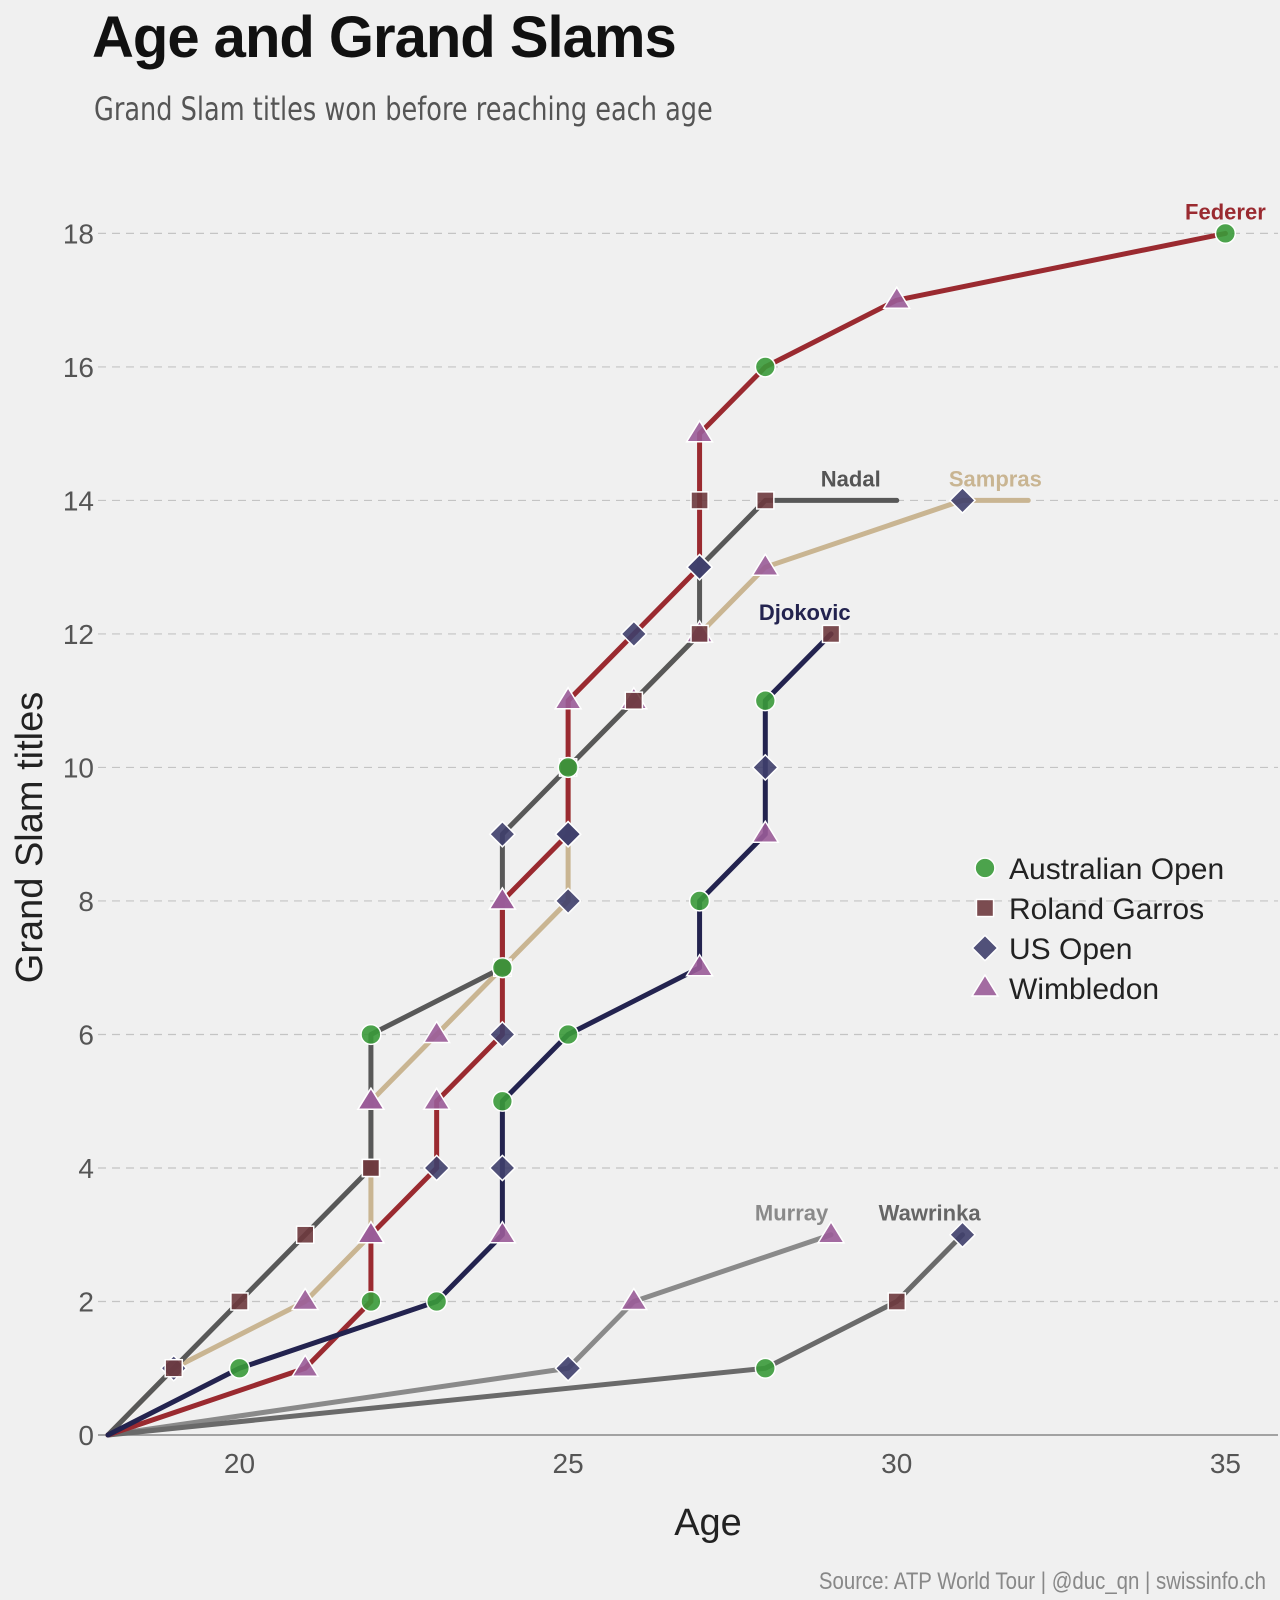  What do you see at coordinates (1084, 989) in the screenshot?
I see `legend-label: Wimbledon` at bounding box center [1084, 989].